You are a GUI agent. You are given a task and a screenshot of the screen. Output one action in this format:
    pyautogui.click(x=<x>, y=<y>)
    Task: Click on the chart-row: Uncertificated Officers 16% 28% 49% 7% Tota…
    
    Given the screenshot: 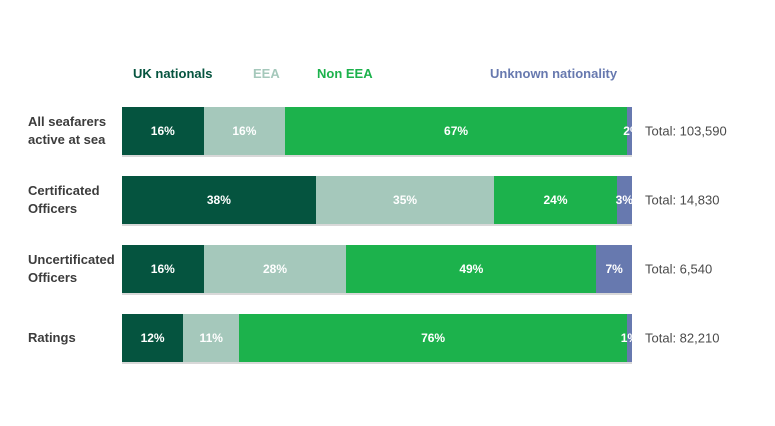 What is the action you would take?
    pyautogui.click(x=387, y=269)
    